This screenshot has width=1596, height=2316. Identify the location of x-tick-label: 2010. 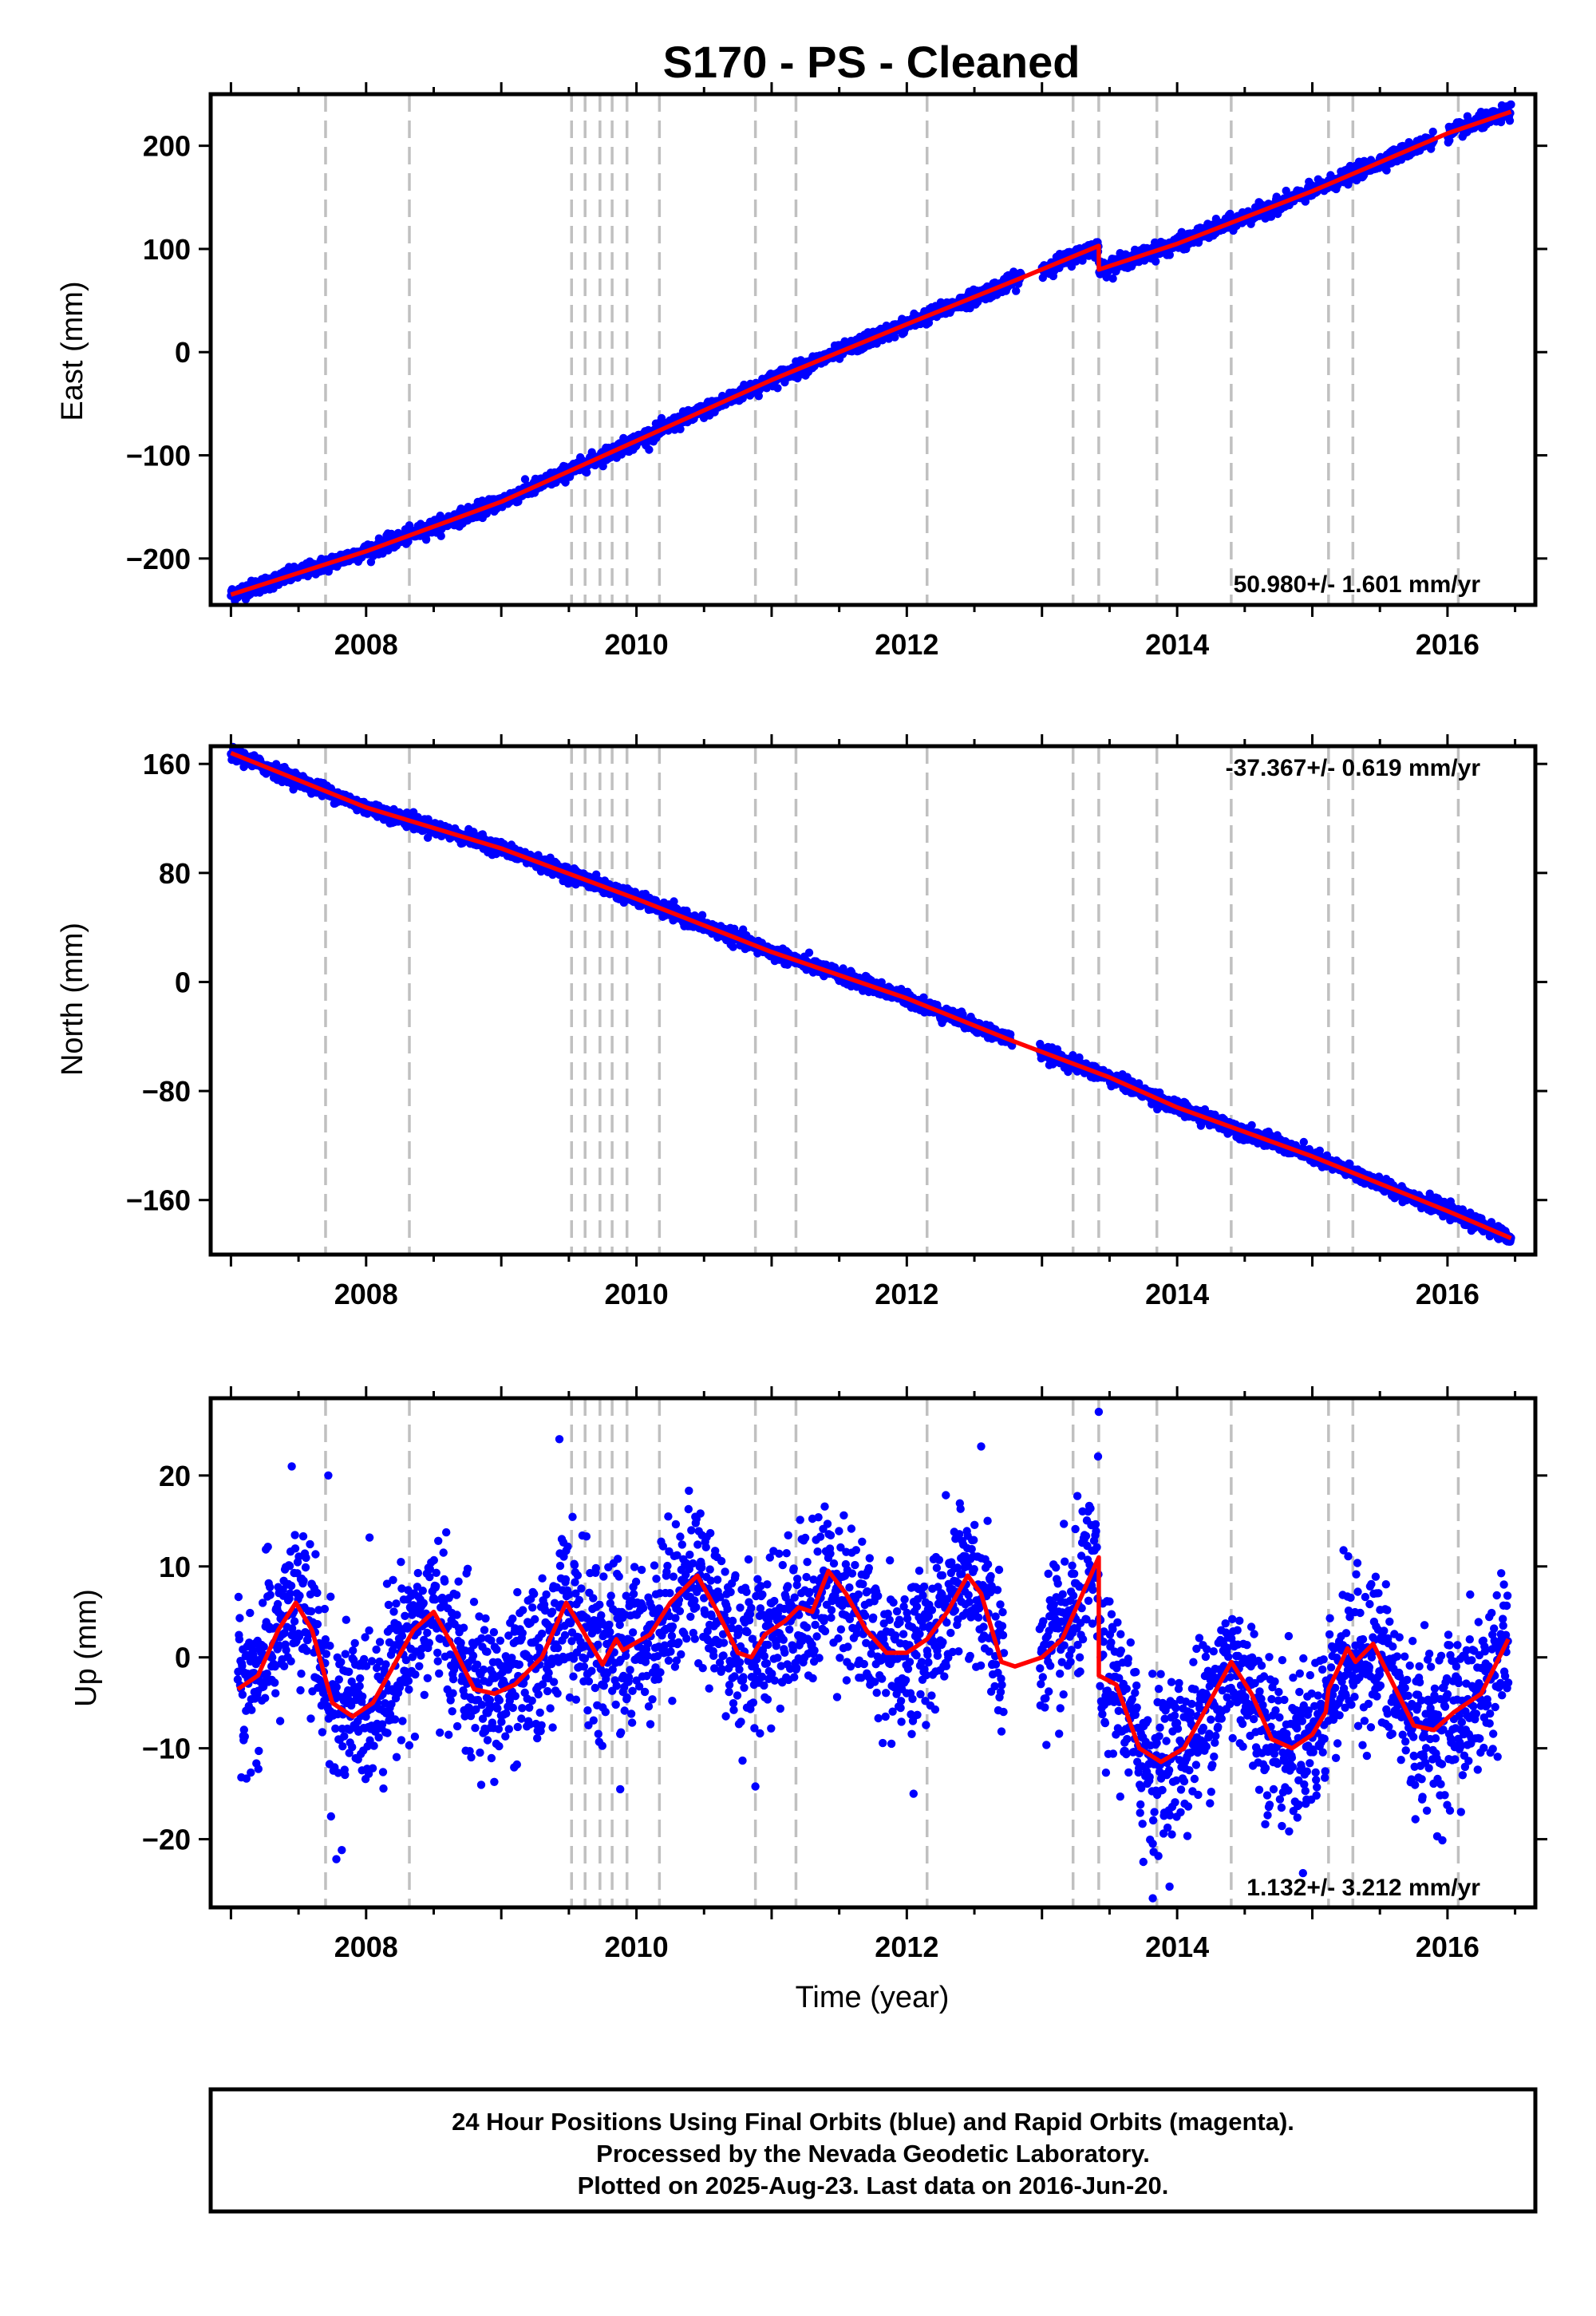
(637, 644).